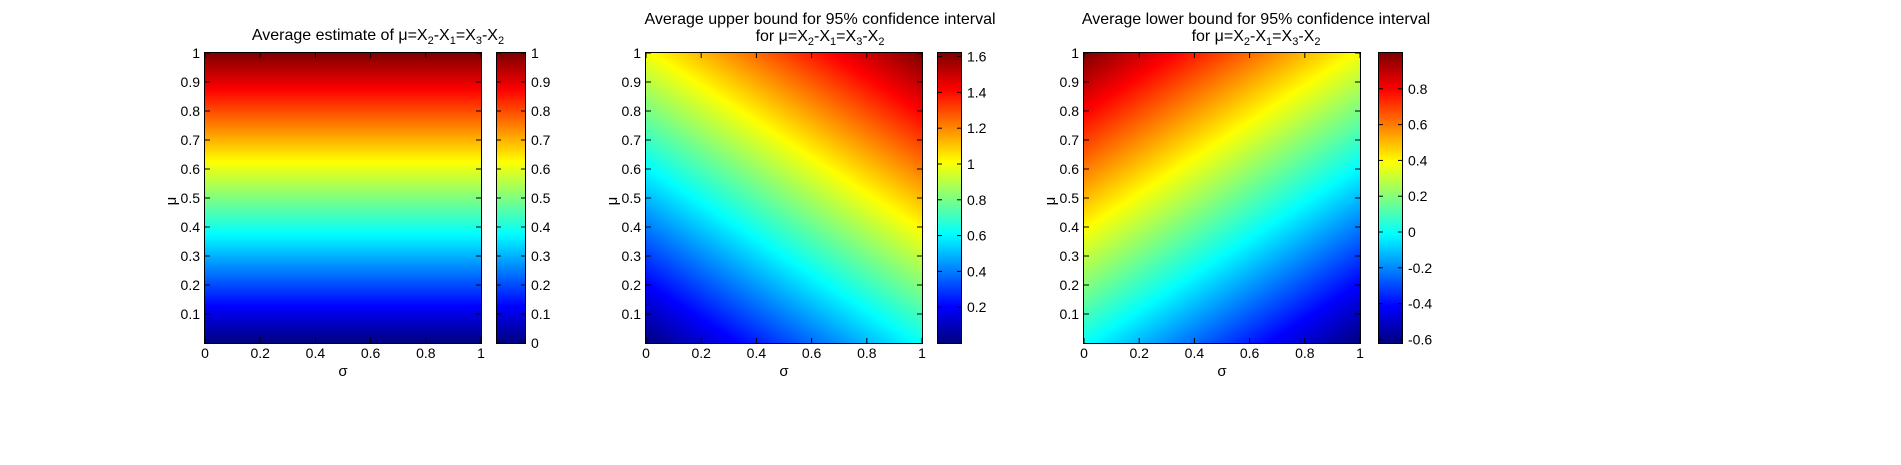 The width and height of the screenshot is (1901, 465). I want to click on y-tick-label: 1, so click(637, 53).